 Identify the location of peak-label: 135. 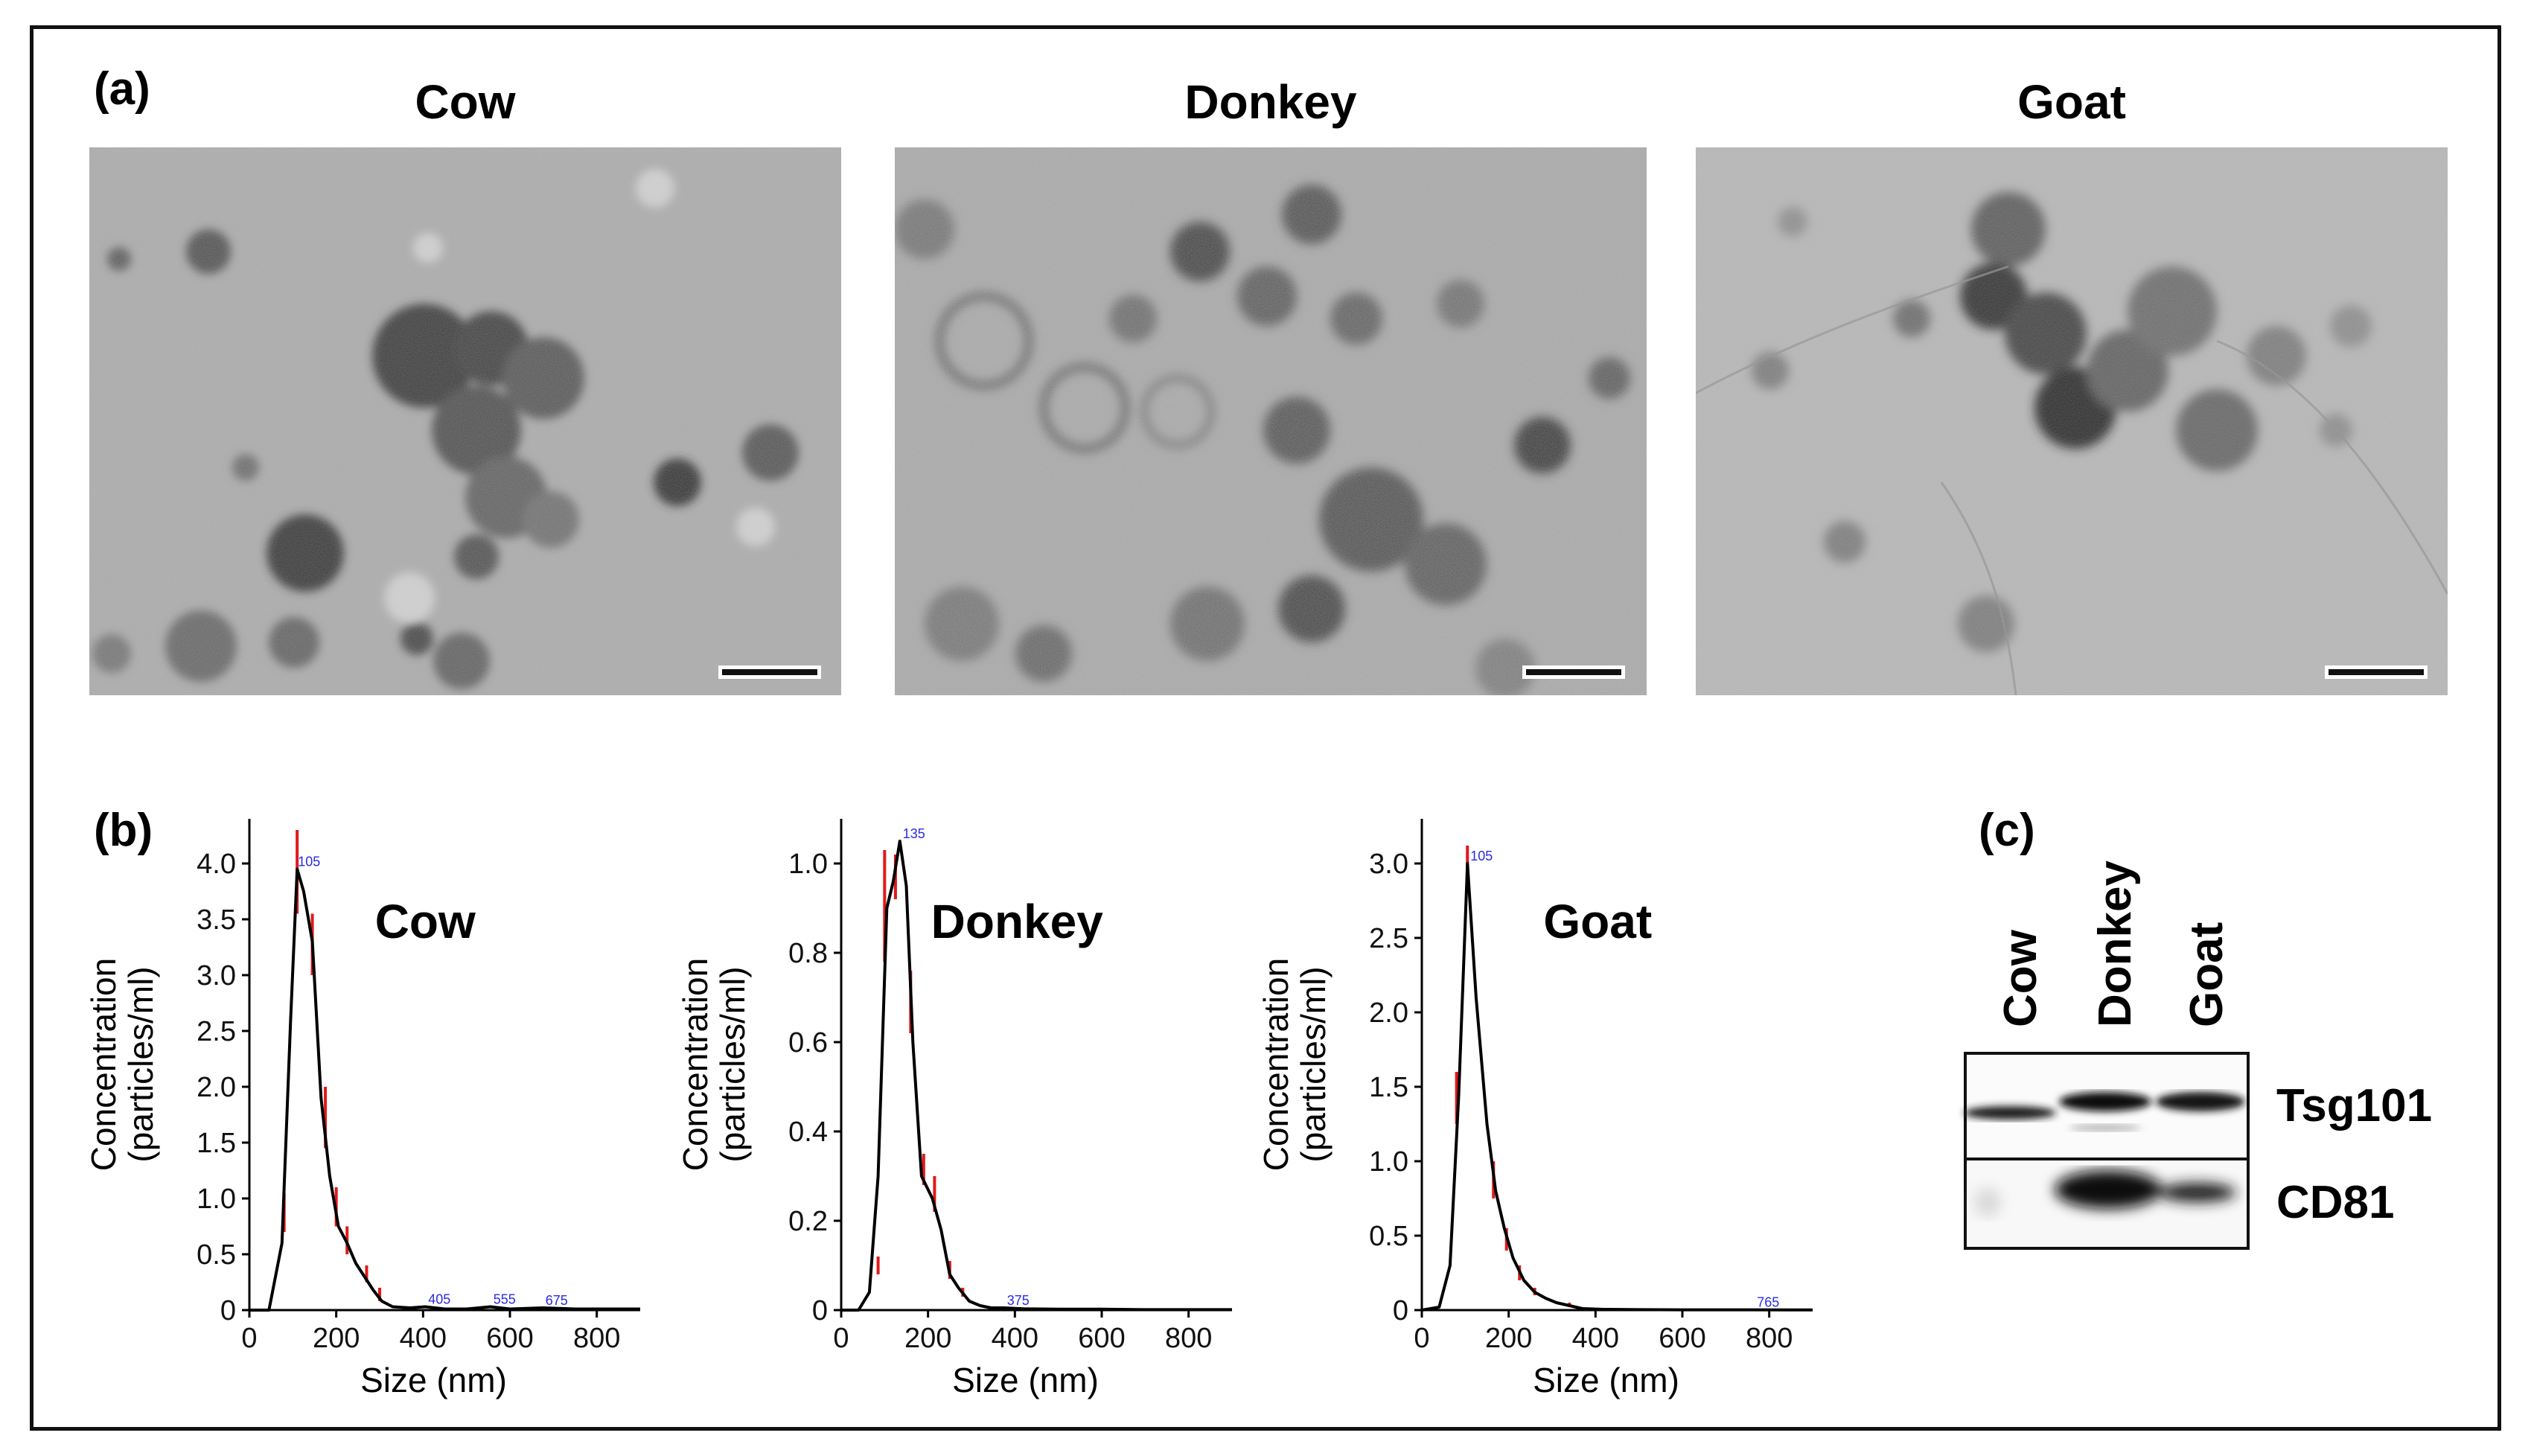
(914, 833).